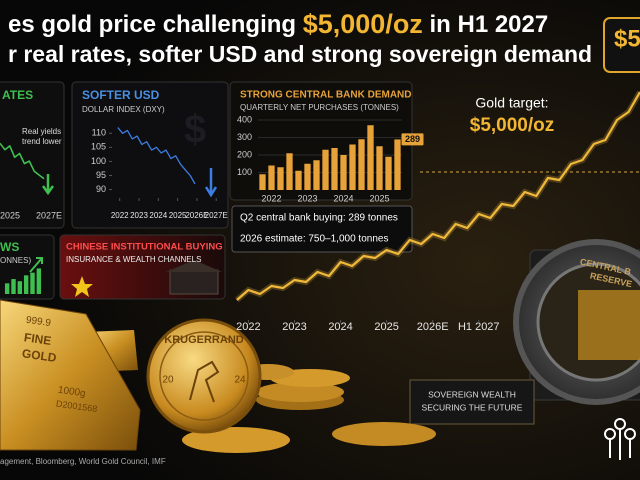 This screenshot has width=640, height=480. I want to click on badge: $5, so click(627, 38).